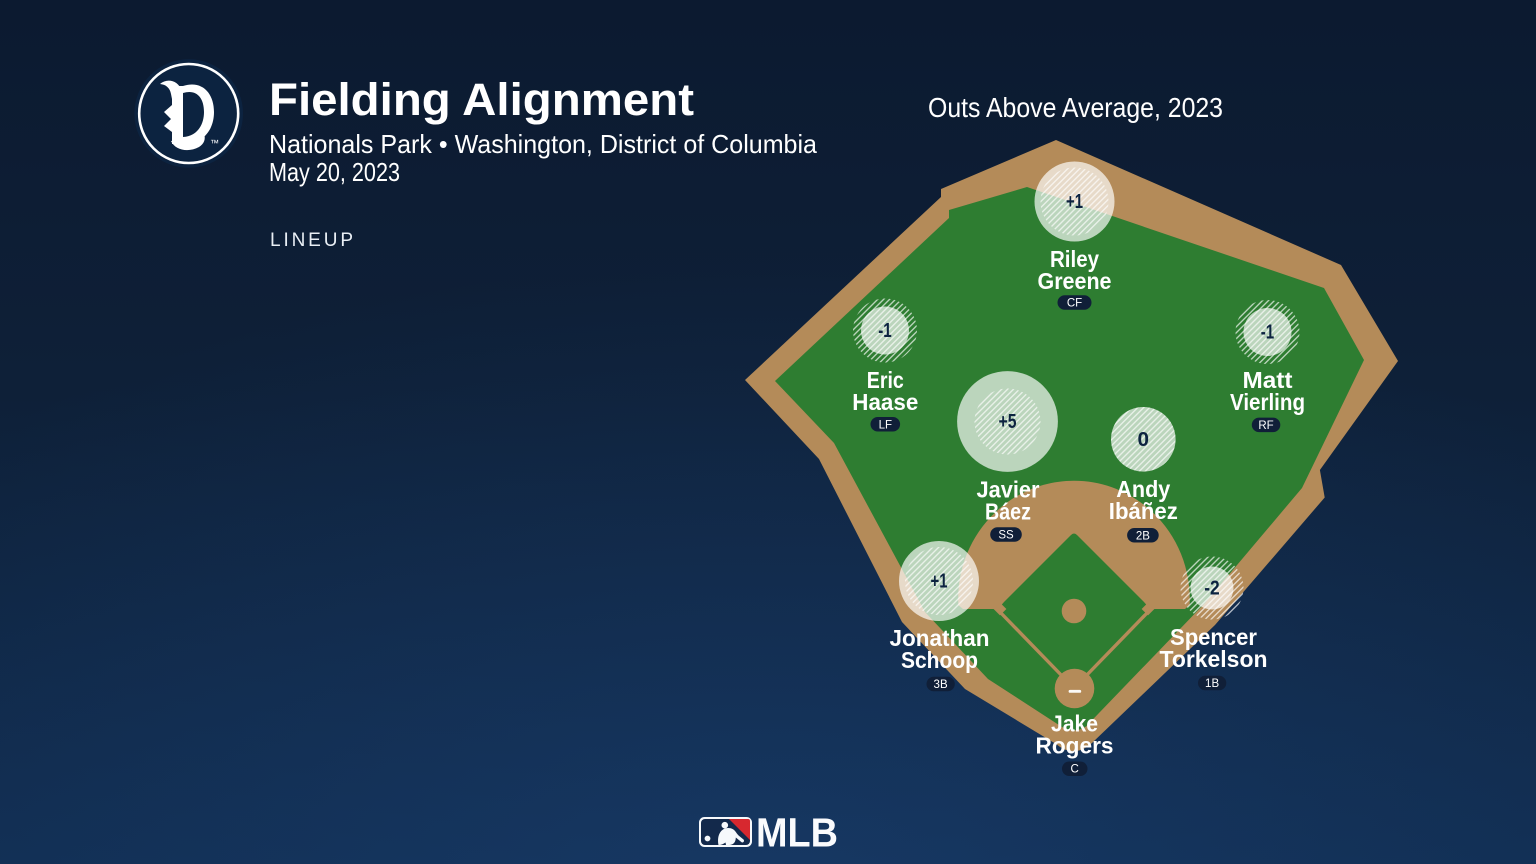 The image size is (1536, 864). What do you see at coordinates (1212, 589) in the screenshot?
I see `svg-text: -2` at bounding box center [1212, 589].